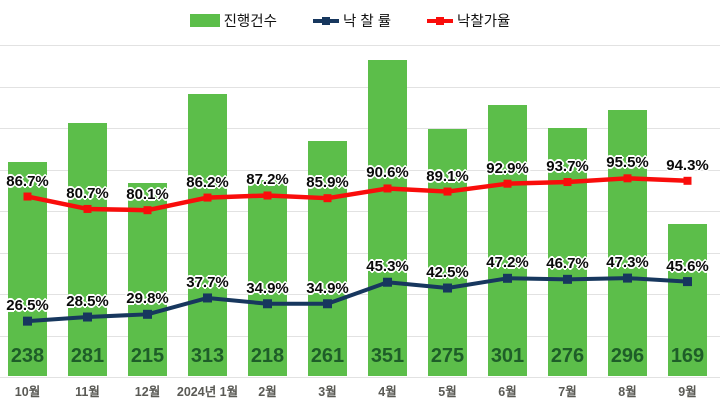 This screenshot has height=406, width=720. I want to click on bar-value-label: 351, so click(387, 356).